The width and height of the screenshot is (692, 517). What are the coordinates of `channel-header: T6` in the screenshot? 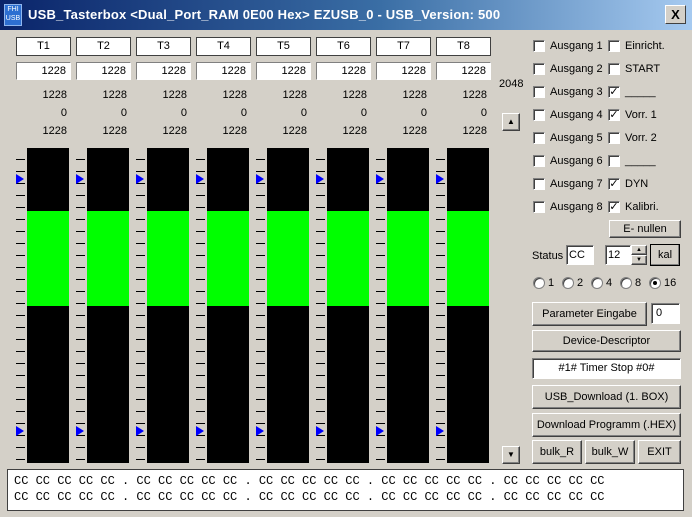 It's located at (343, 46).